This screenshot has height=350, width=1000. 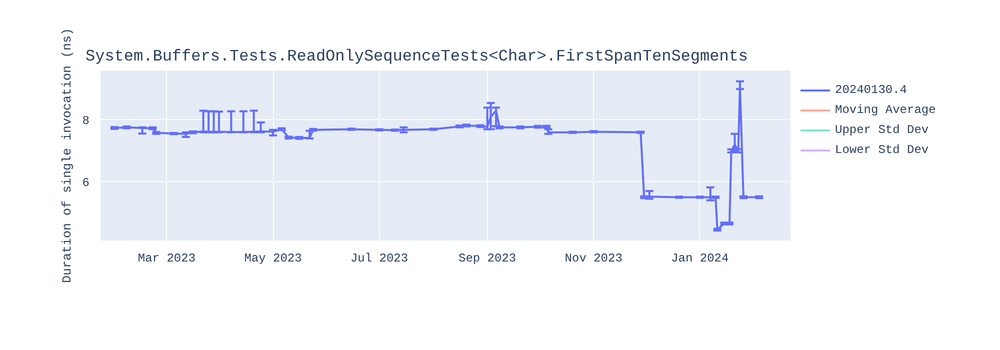 I want to click on legend-label: 20240130.4, so click(x=871, y=90).